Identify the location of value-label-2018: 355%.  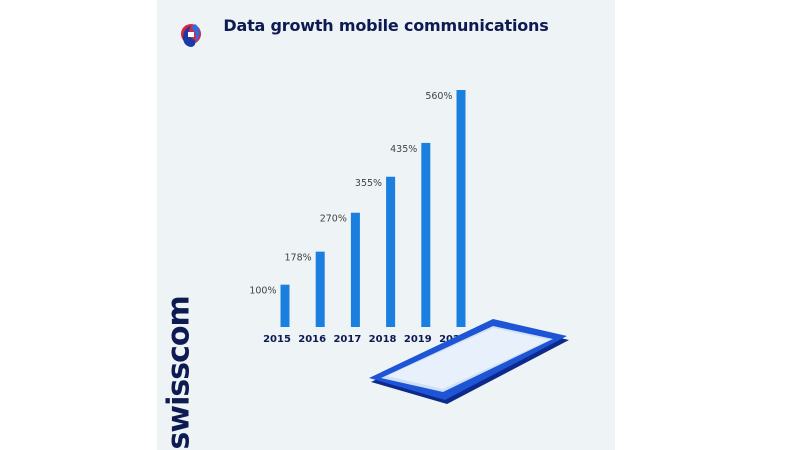
(368, 183).